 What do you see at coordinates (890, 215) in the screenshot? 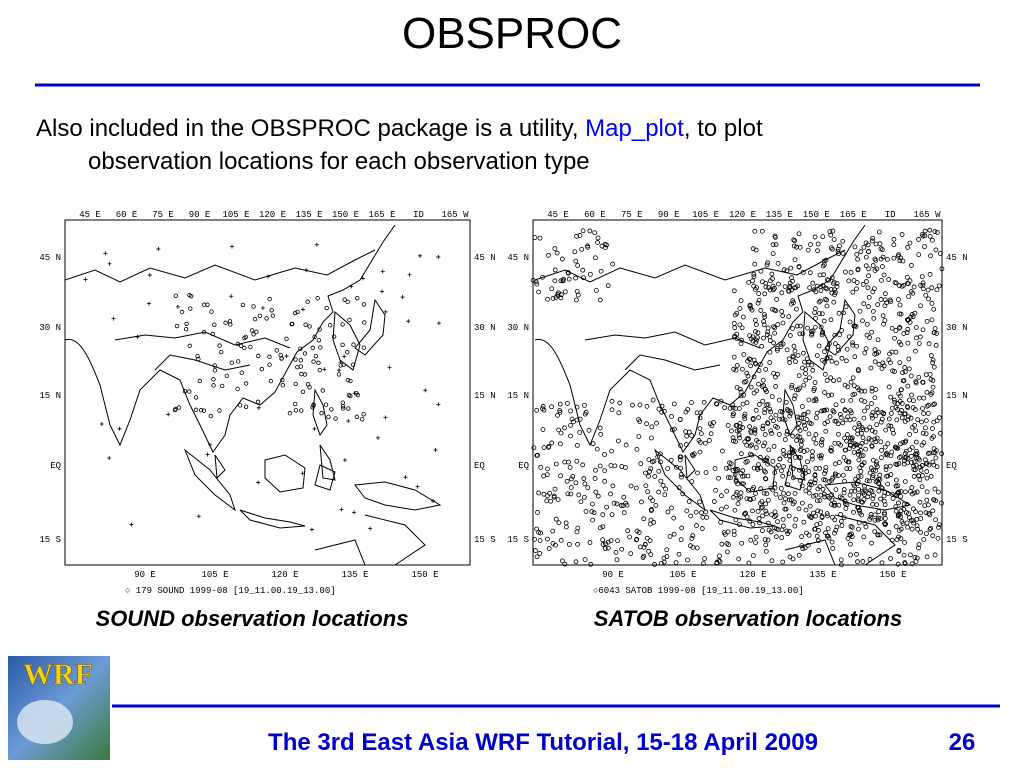
I see `map-top-label: ID` at bounding box center [890, 215].